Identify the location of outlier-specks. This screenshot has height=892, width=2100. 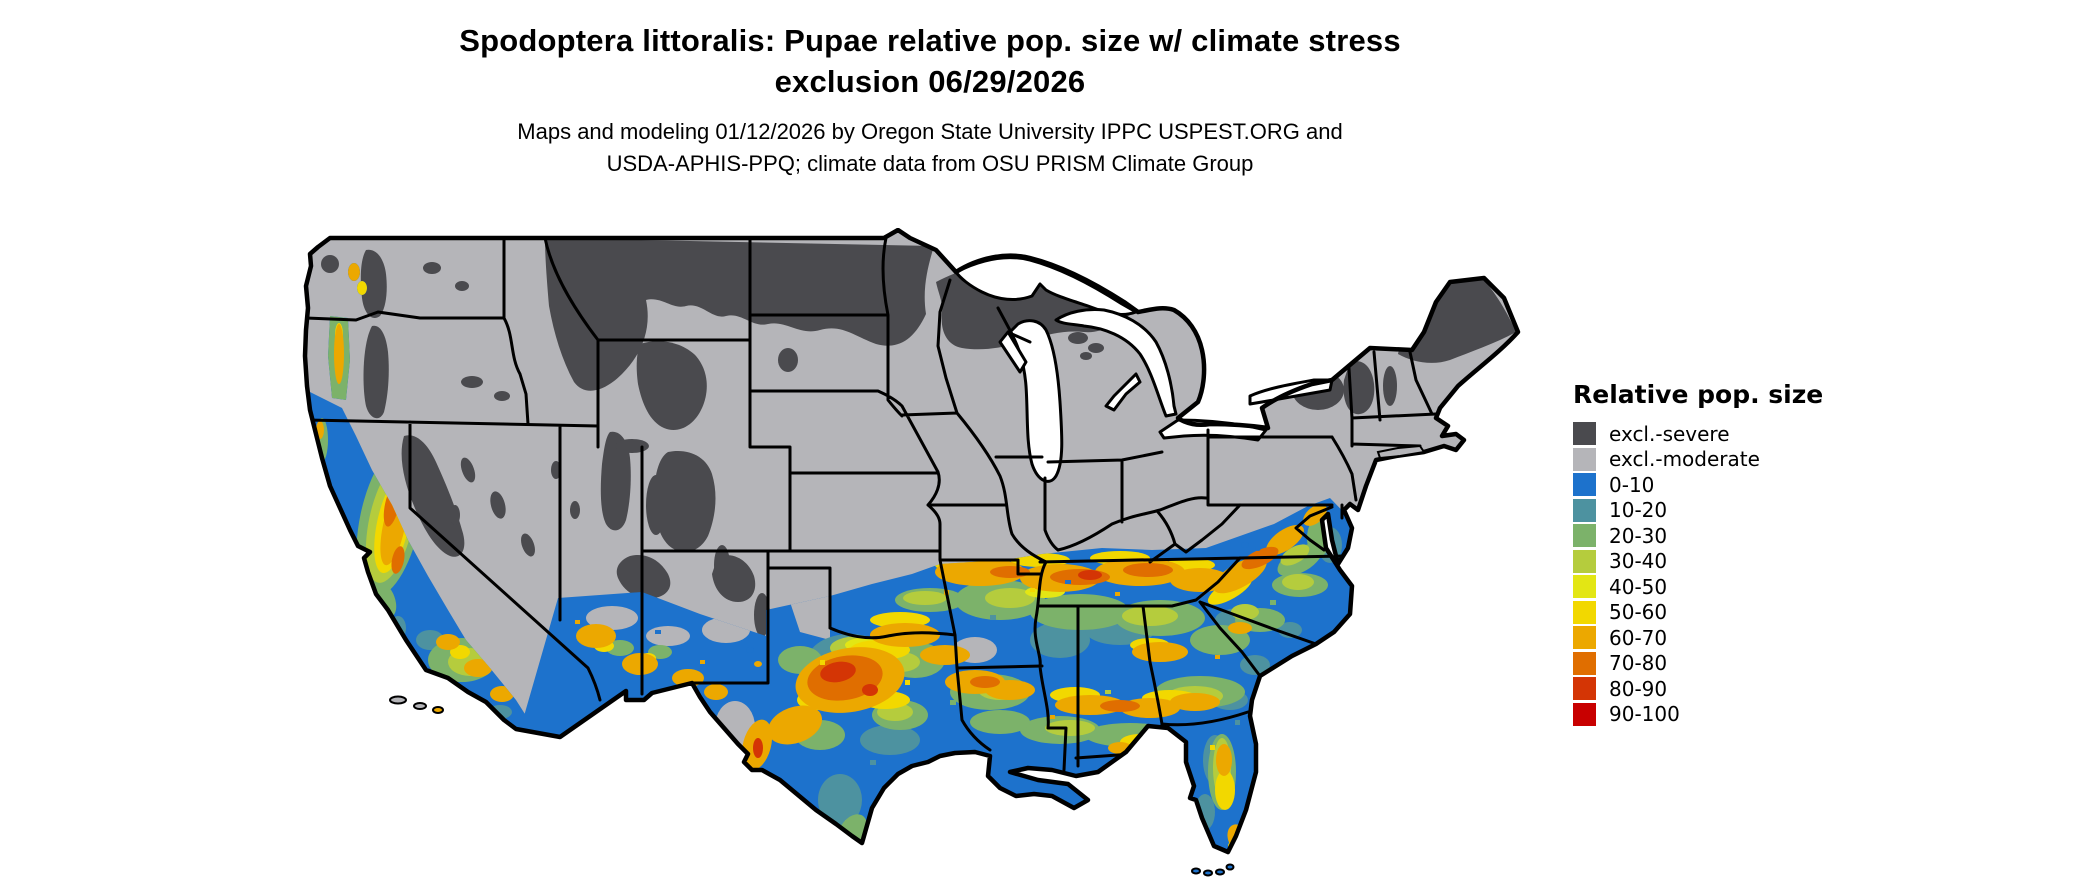
(1003, 604).